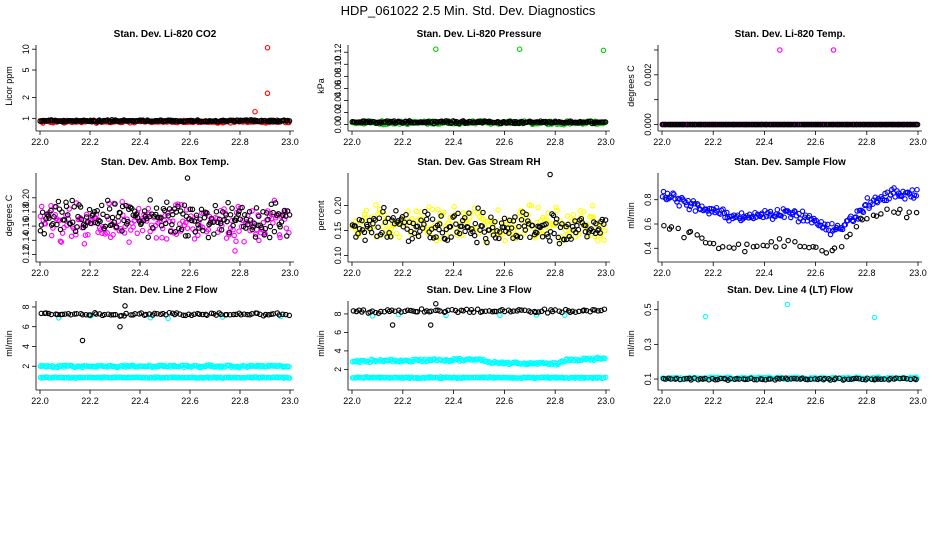 The image size is (936, 540). What do you see at coordinates (816, 273) in the screenshot?
I see `x-tick-label: 22.6` at bounding box center [816, 273].